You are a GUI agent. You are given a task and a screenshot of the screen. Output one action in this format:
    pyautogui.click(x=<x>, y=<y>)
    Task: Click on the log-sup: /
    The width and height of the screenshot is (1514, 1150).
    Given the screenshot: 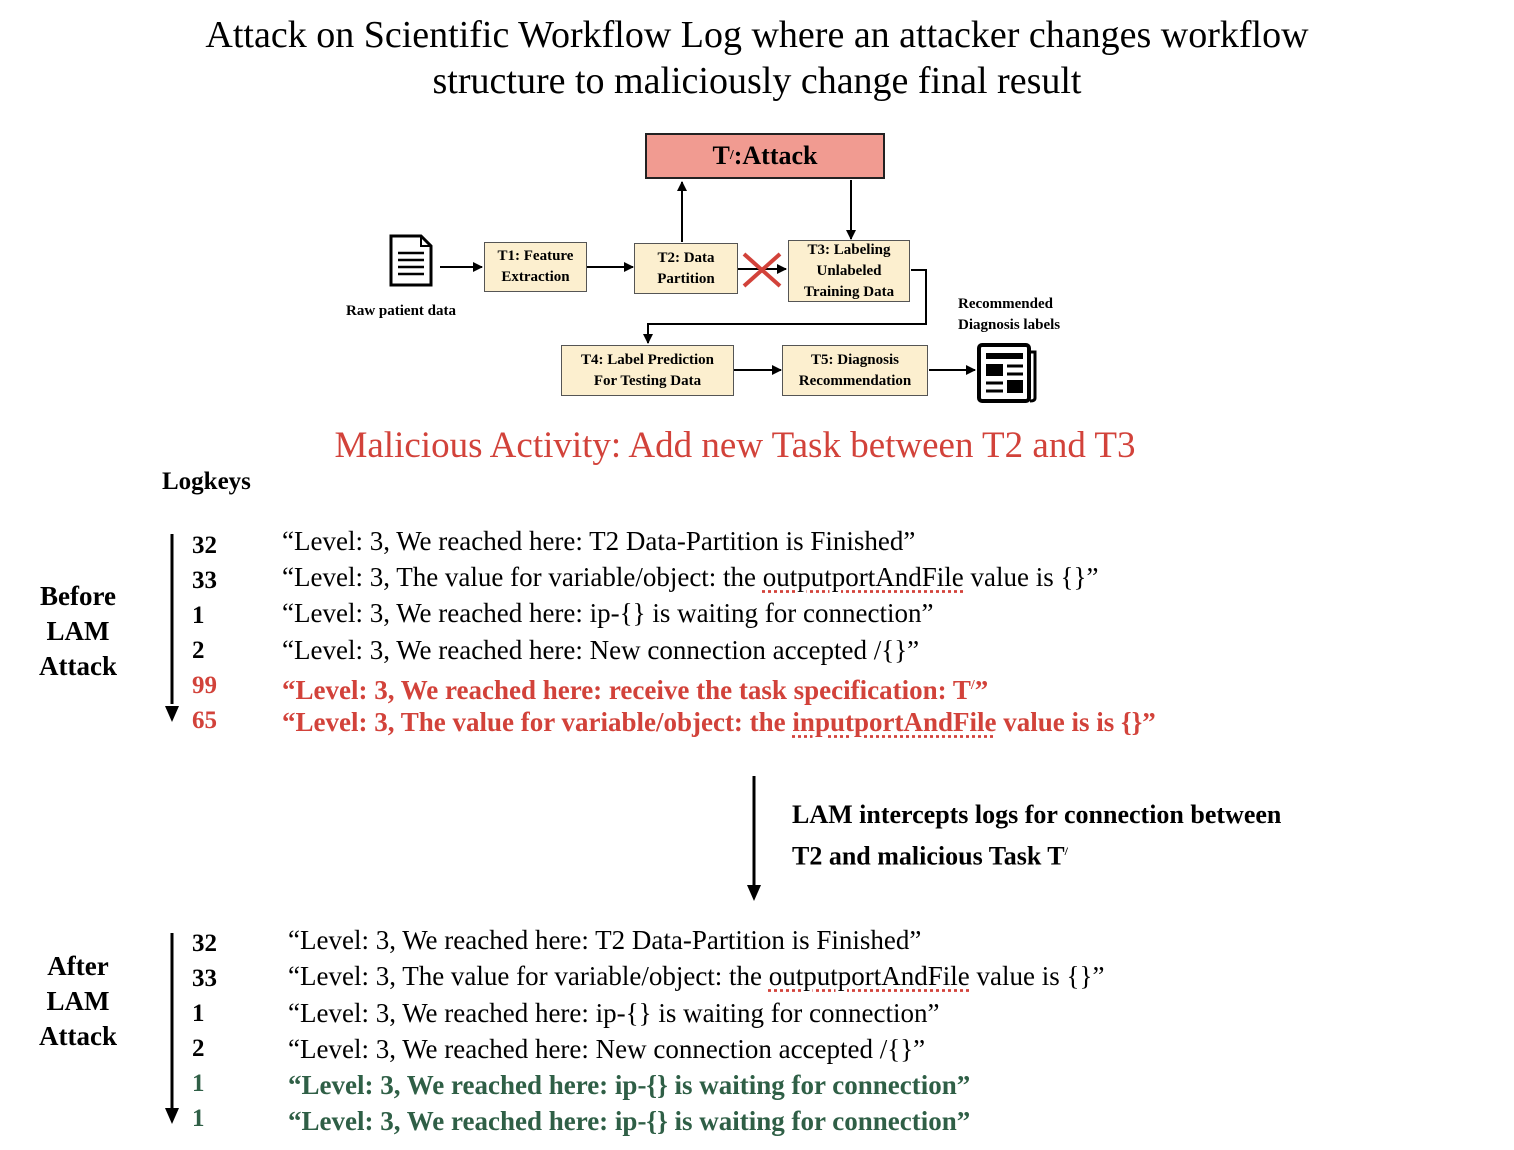 What is the action you would take?
    pyautogui.click(x=972, y=685)
    